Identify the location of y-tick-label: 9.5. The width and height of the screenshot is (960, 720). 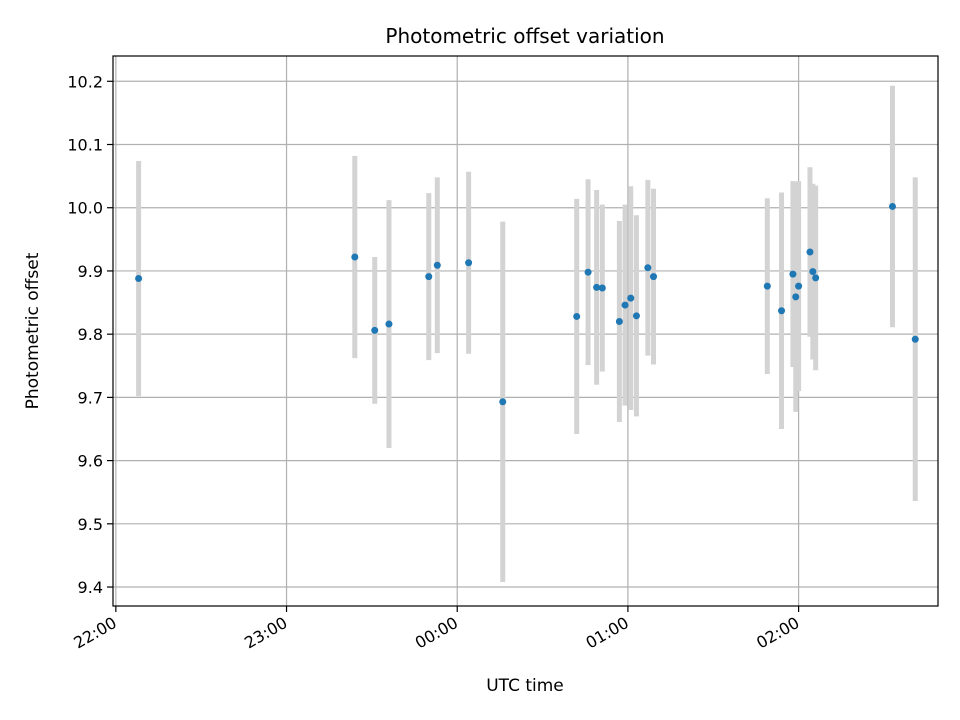
(90, 524).